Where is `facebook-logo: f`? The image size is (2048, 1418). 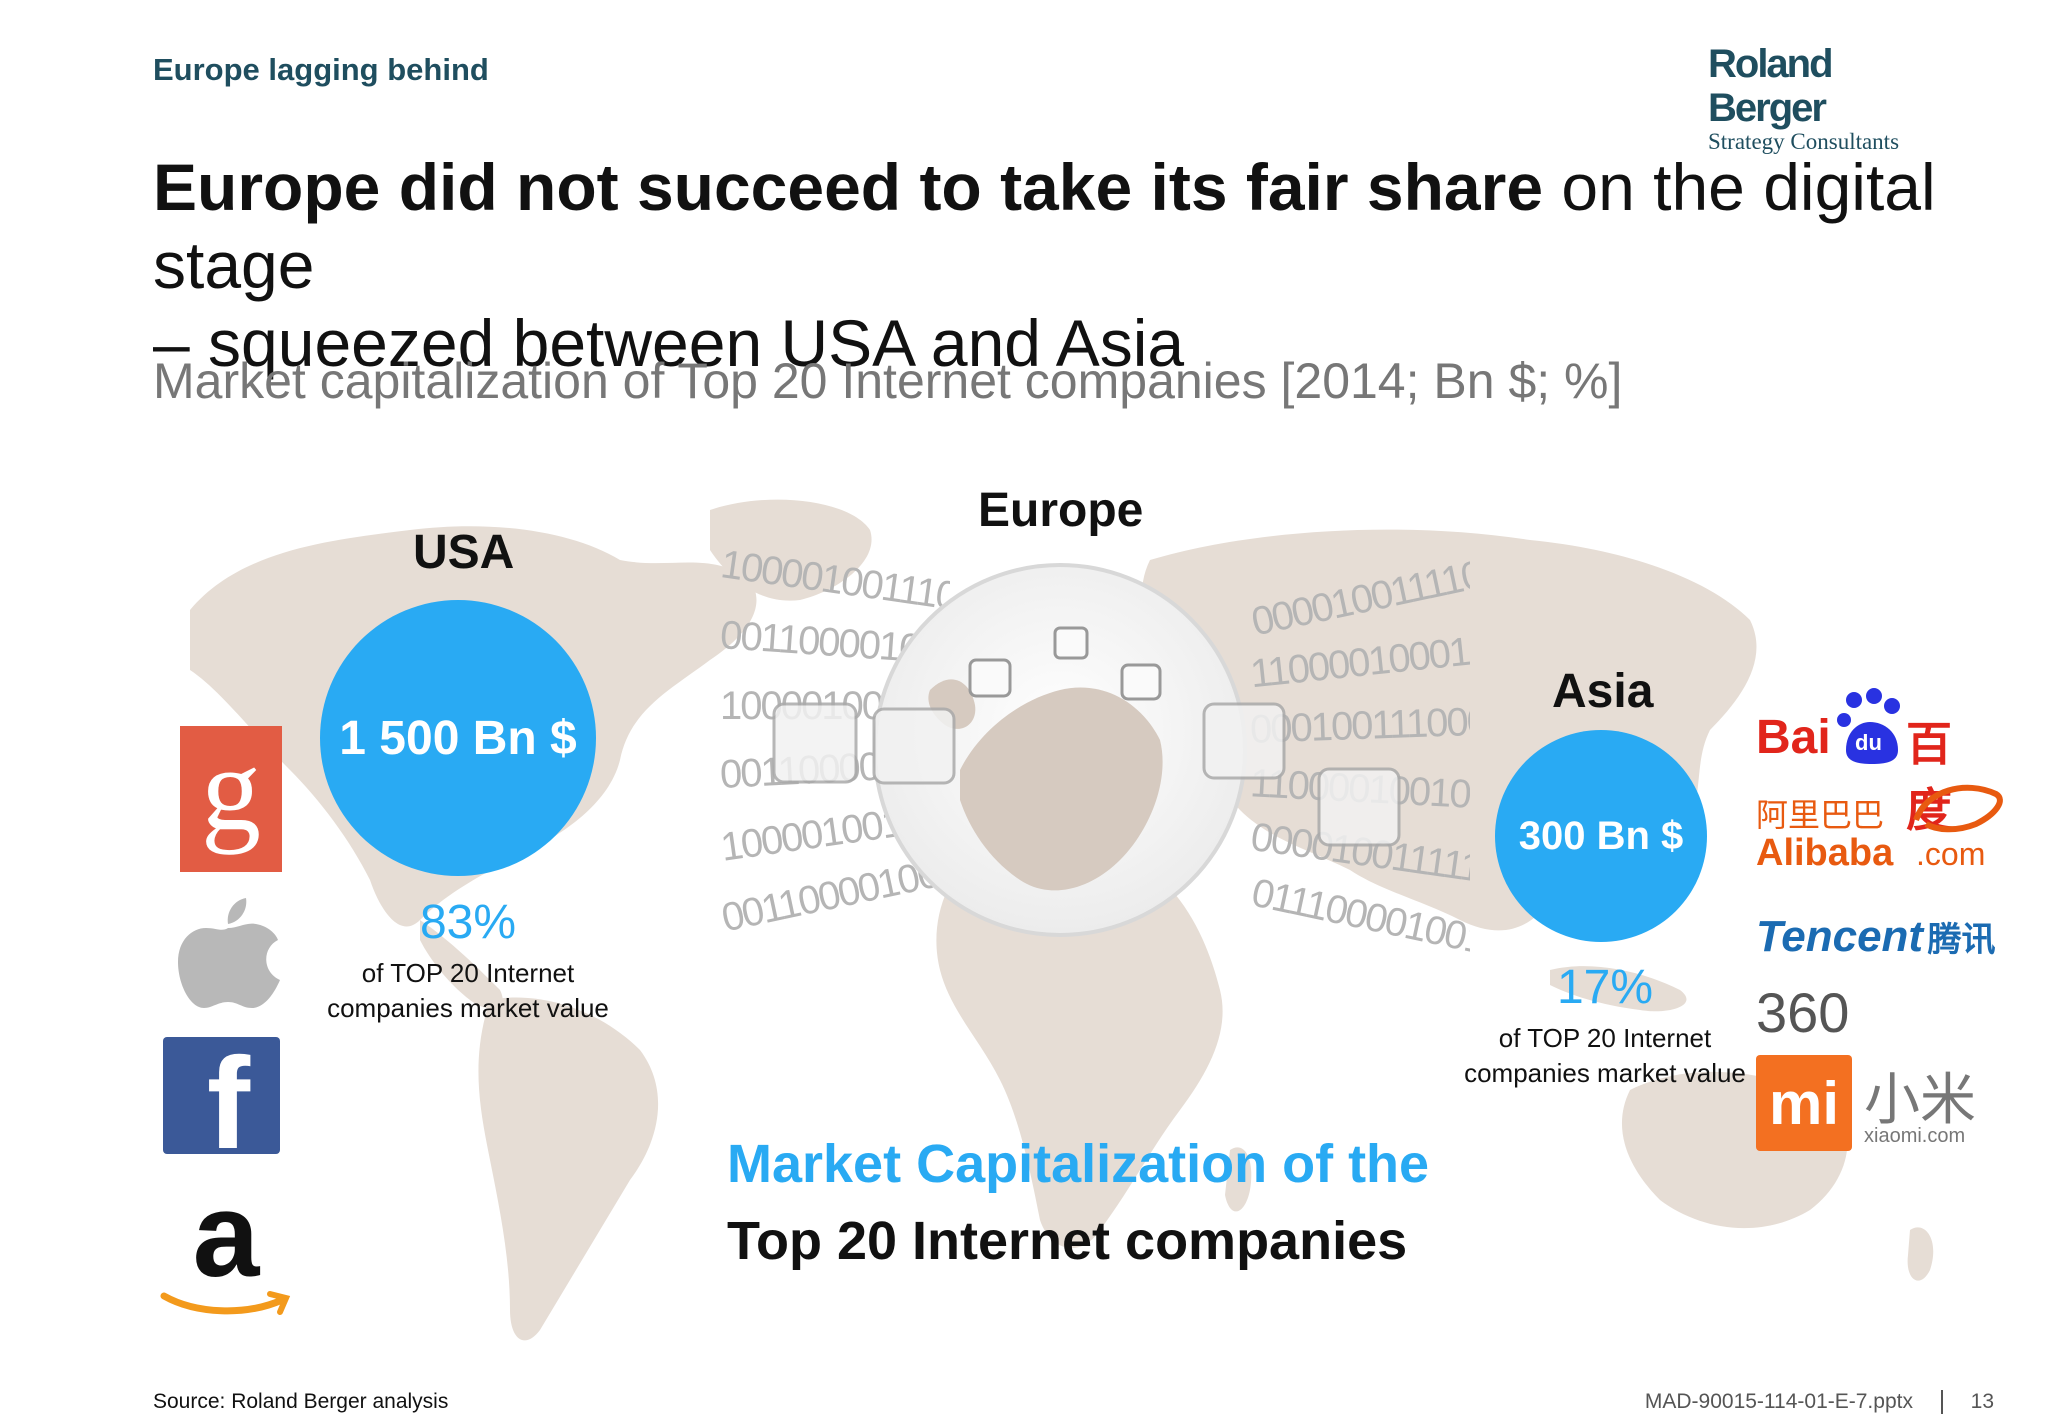 facebook-logo: f is located at coordinates (221, 1102).